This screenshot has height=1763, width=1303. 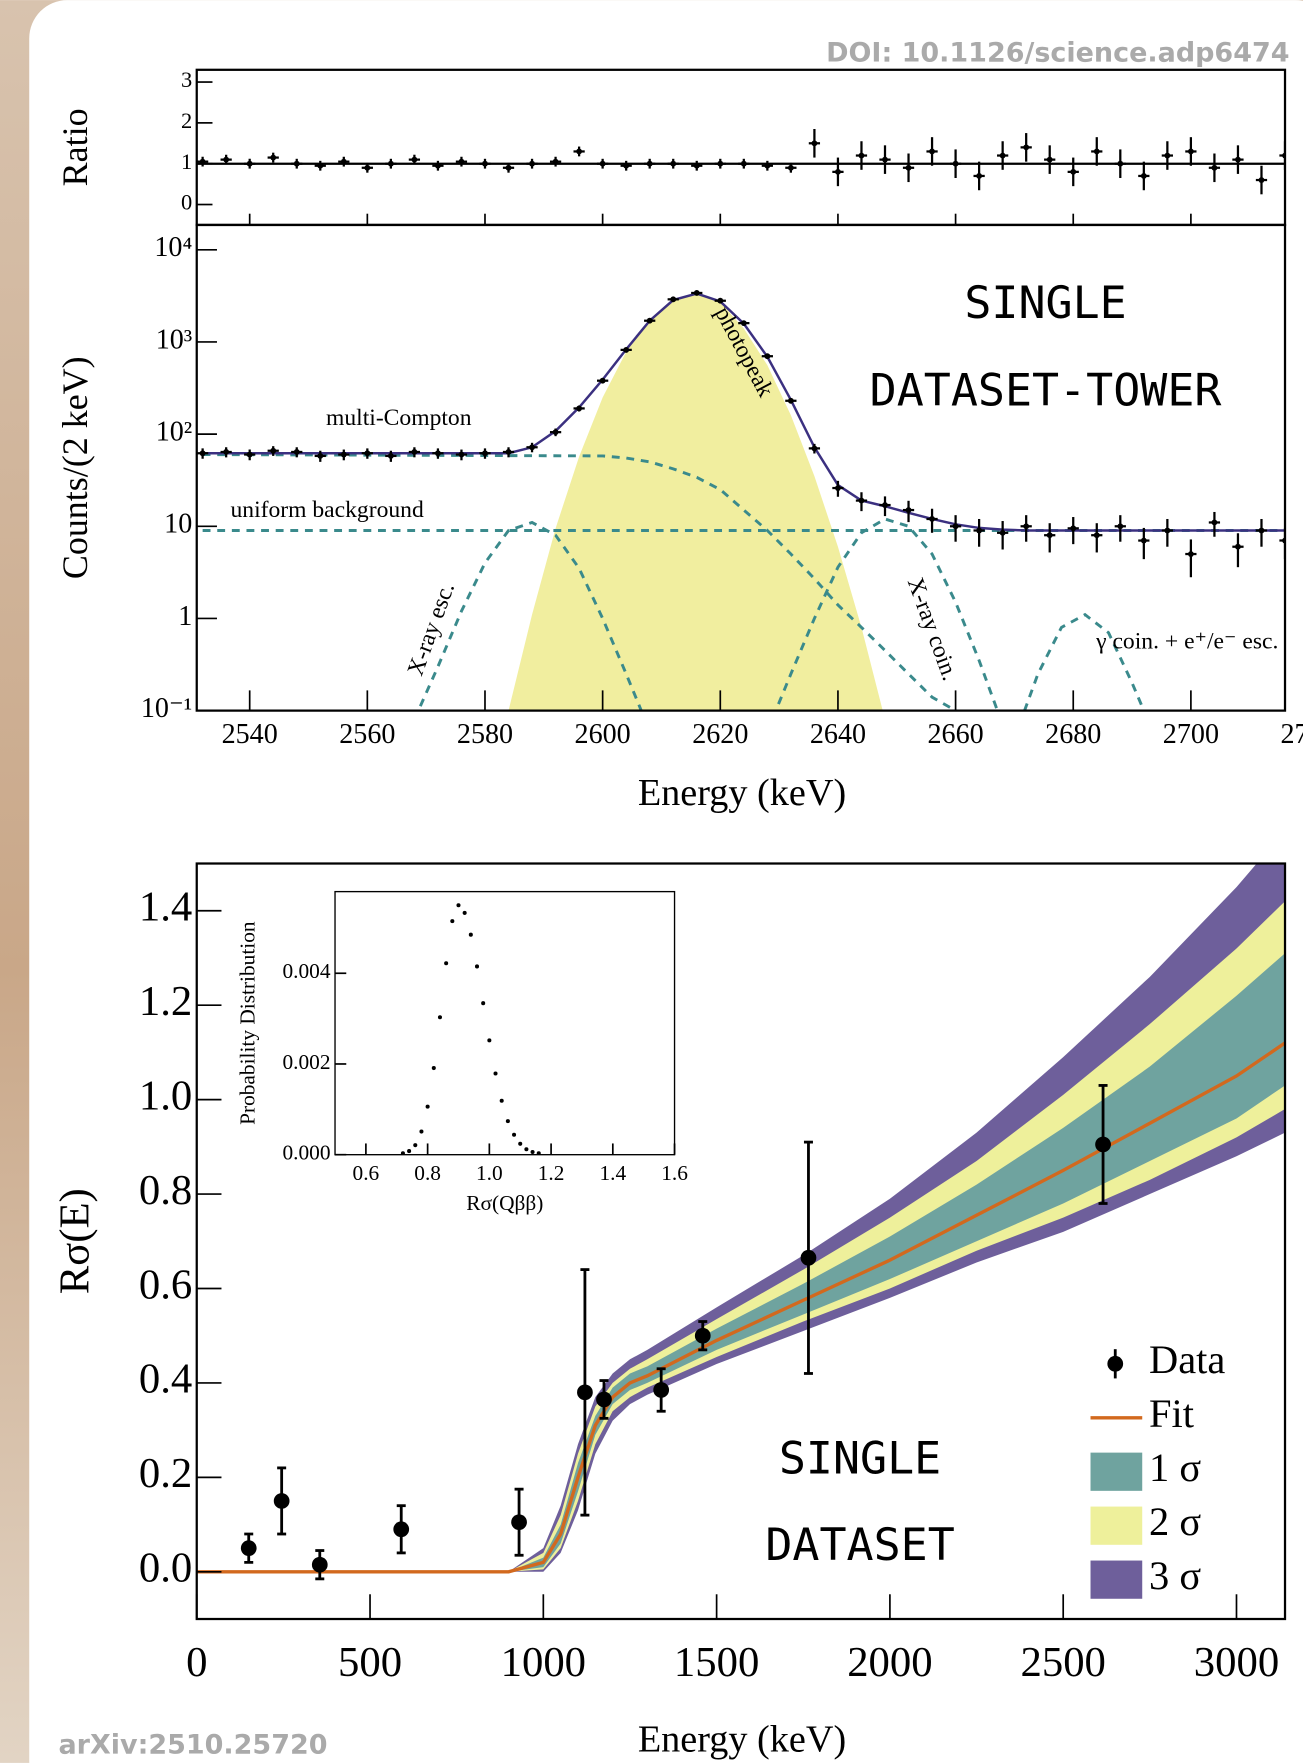 I want to click on y-tick-label: 1, so click(x=186, y=161).